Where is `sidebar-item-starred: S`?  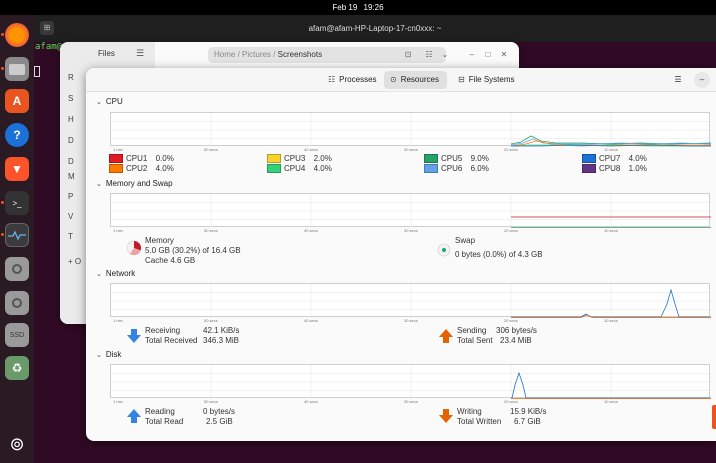 sidebar-item-starred: S is located at coordinates (71, 98).